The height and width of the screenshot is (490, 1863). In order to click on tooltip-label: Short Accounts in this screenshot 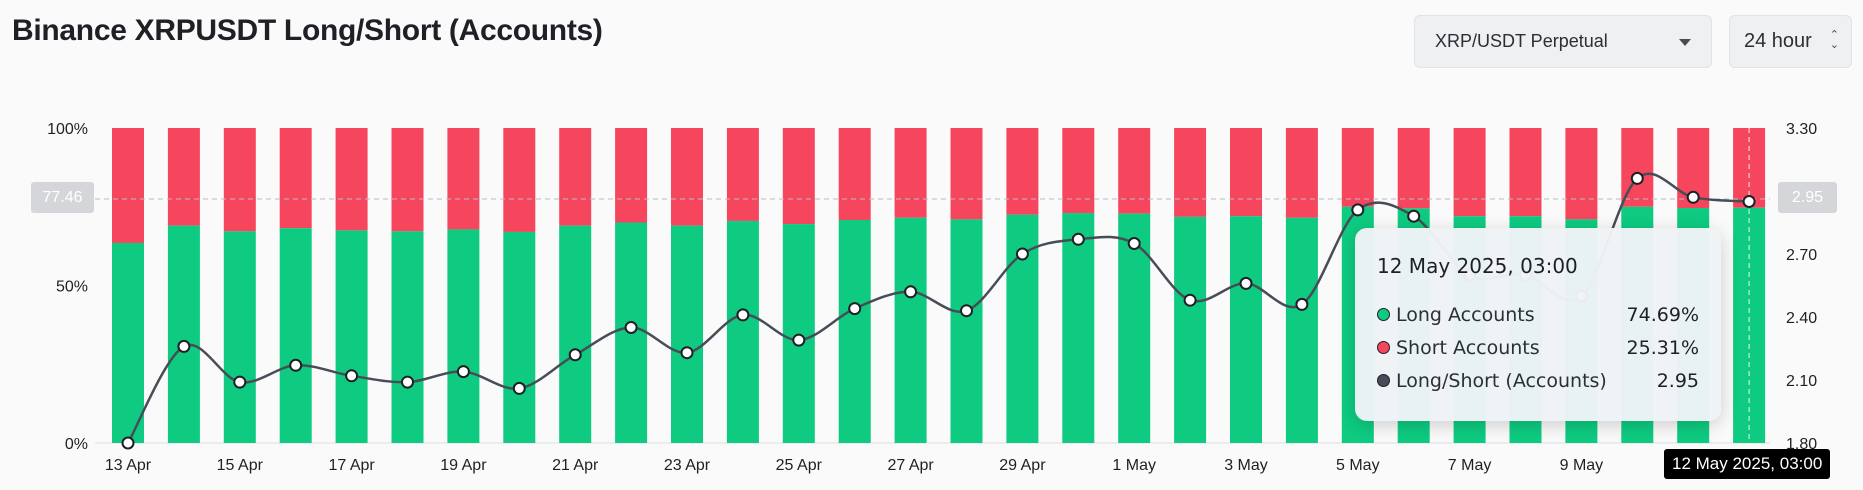, I will do `click(1468, 347)`.